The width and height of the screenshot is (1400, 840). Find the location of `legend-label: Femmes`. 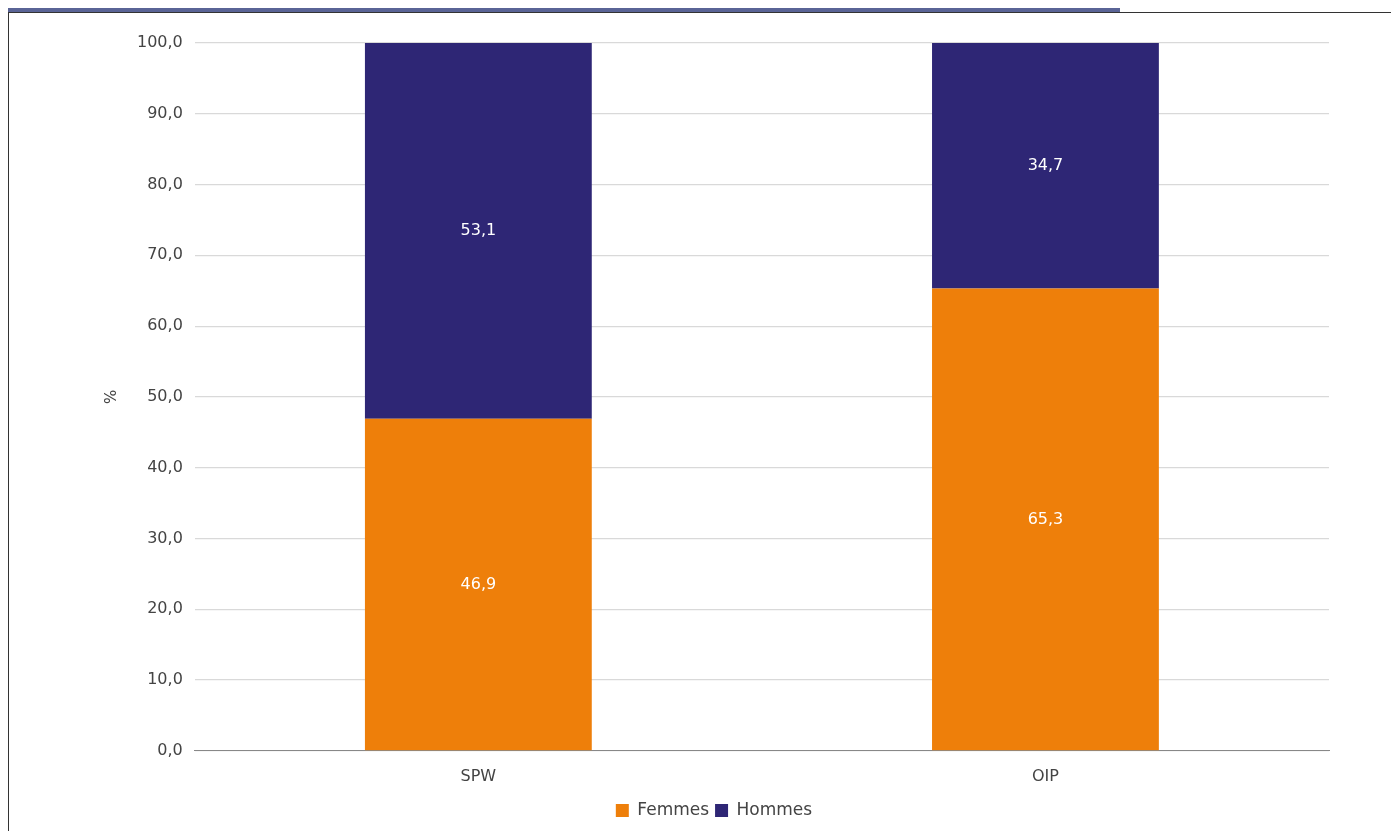

legend-label: Femmes is located at coordinates (673, 808).